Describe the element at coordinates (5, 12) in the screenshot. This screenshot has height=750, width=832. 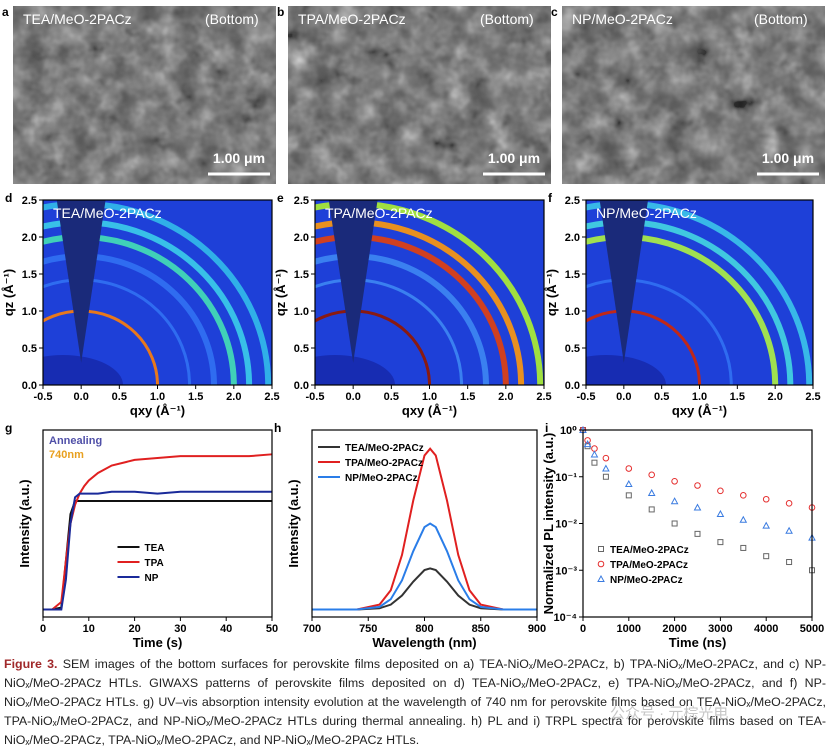
I see `panel-label: a` at that location.